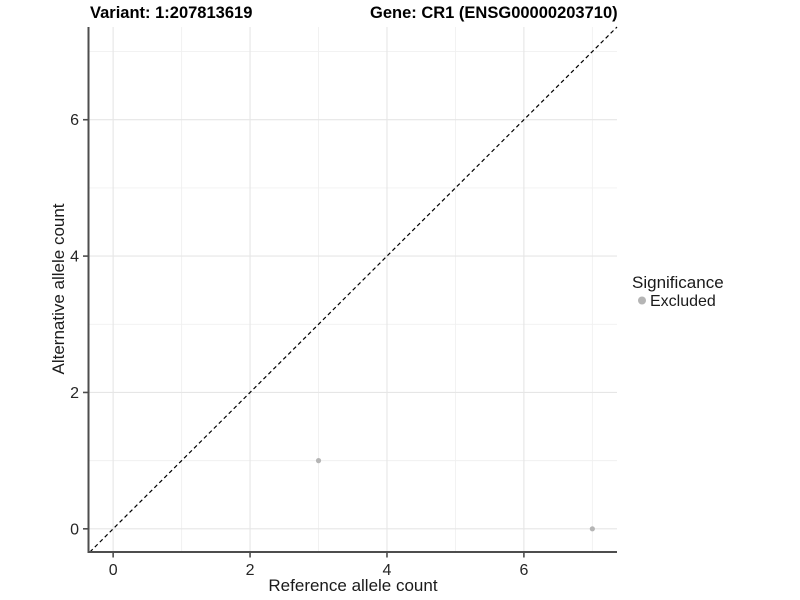  I want to click on plot-title-variant: Variant: 1:207813619, so click(171, 13).